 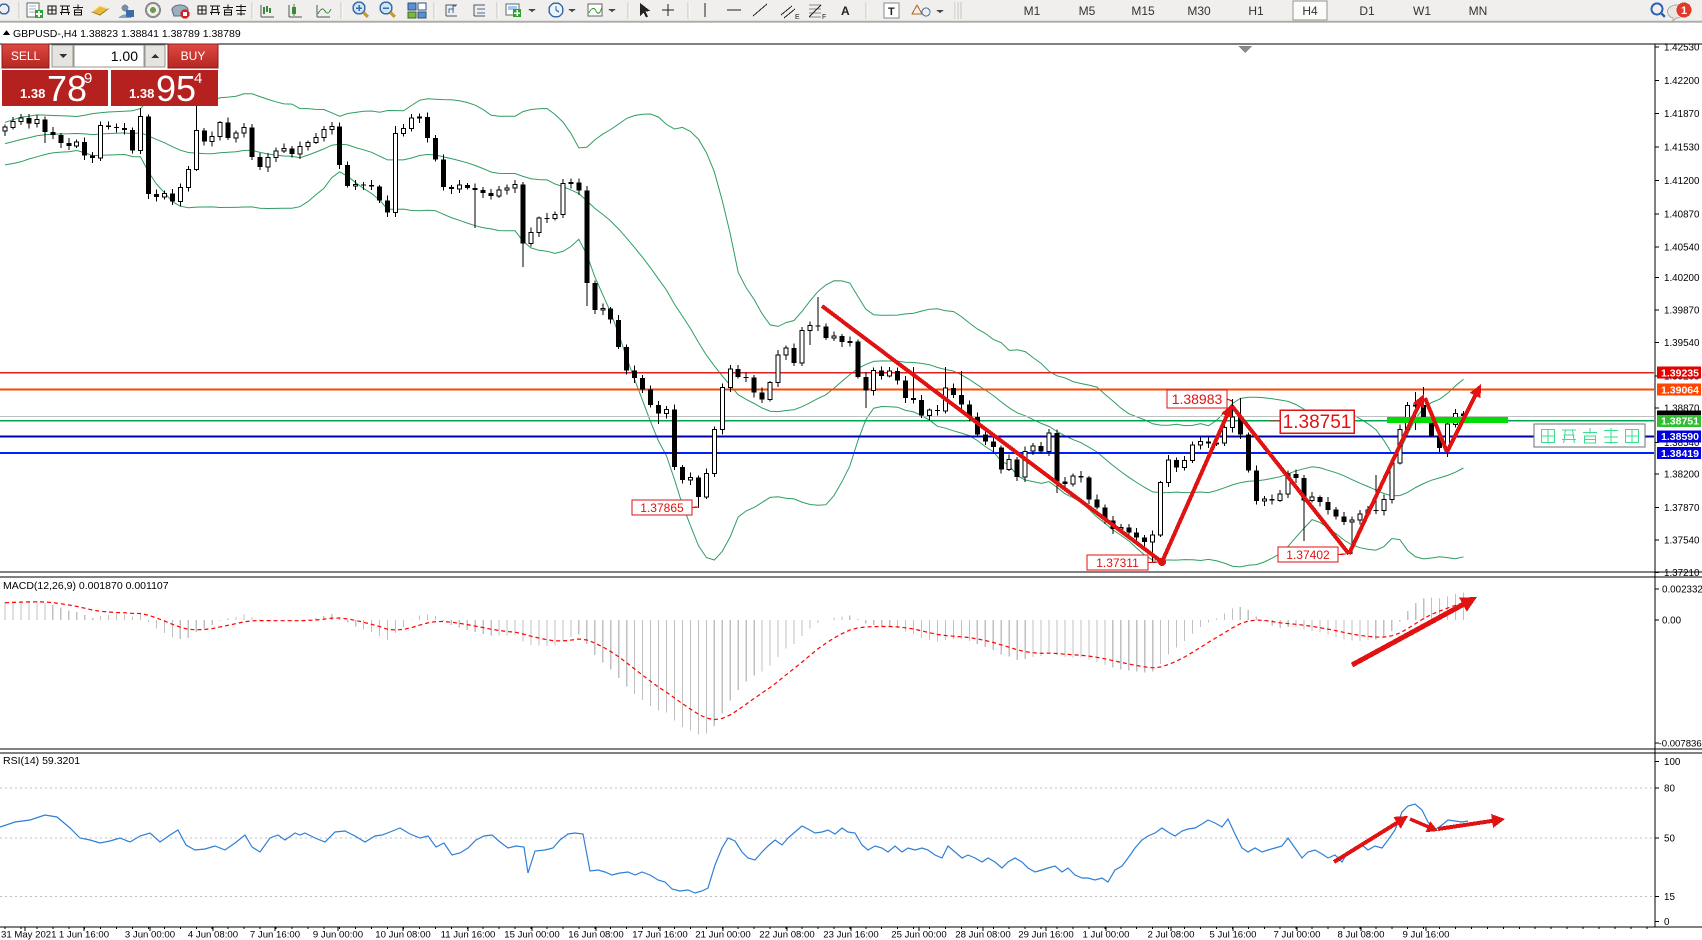 What do you see at coordinates (1422, 11) in the screenshot?
I see `svg-text: W1` at bounding box center [1422, 11].